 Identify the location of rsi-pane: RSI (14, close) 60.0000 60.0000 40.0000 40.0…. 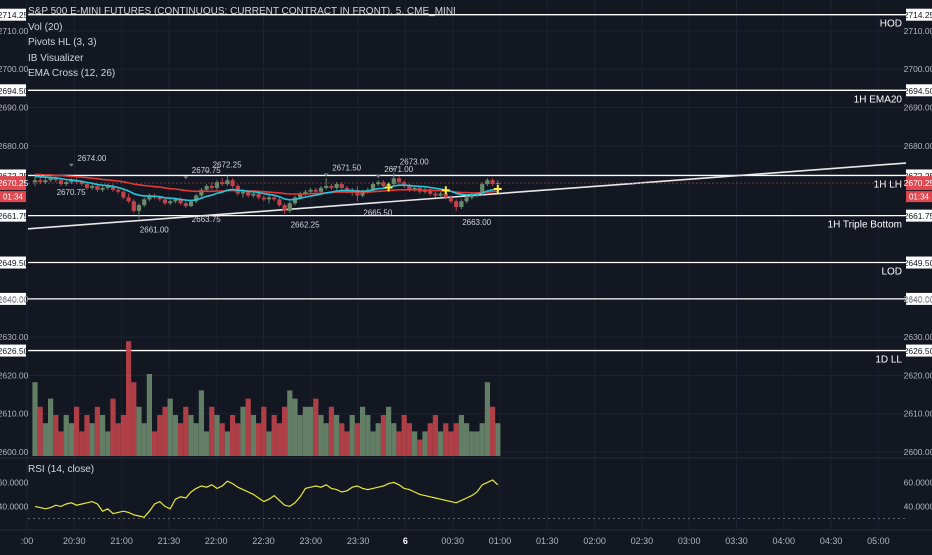
(466, 491).